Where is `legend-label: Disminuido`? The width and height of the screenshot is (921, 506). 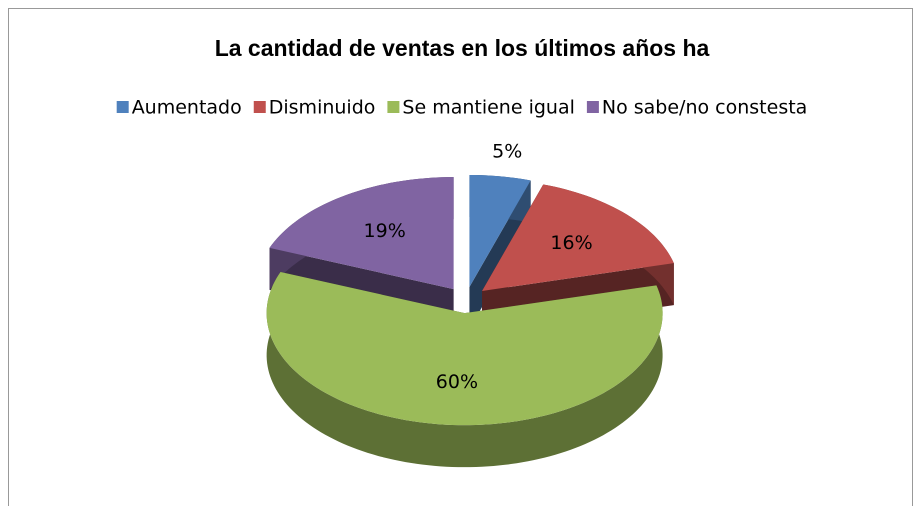 legend-label: Disminuido is located at coordinates (322, 108).